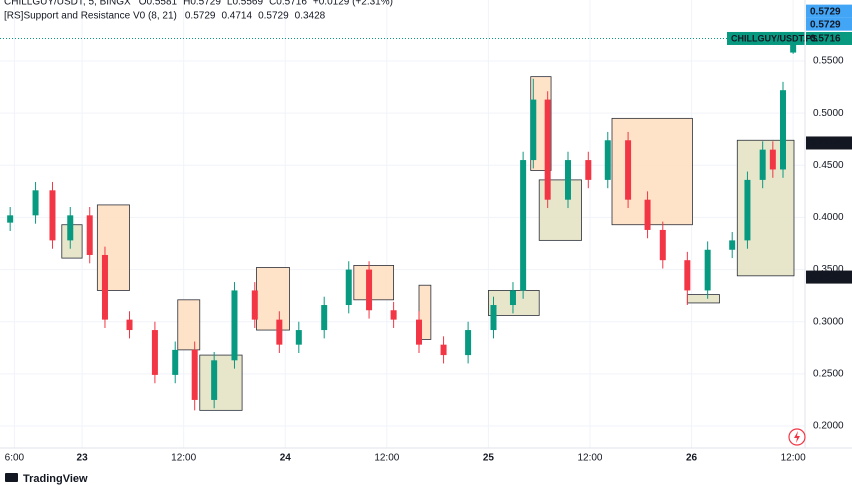 The height and width of the screenshot is (485, 852). What do you see at coordinates (828, 321) in the screenshot?
I see `y-tick-label: 0.3000` at bounding box center [828, 321].